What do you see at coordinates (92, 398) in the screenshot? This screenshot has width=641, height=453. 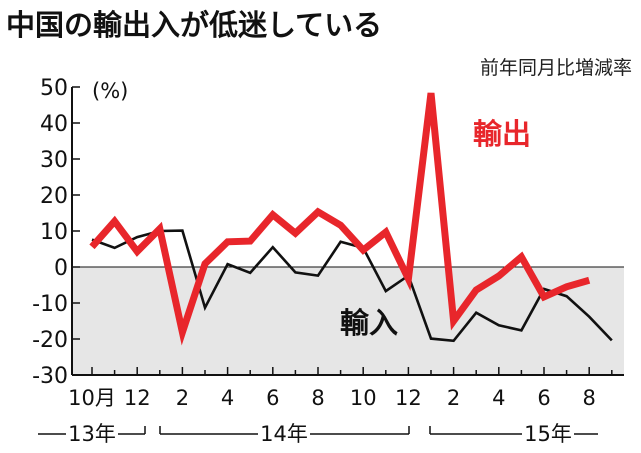 I see `x-tick-label: 10月` at bounding box center [92, 398].